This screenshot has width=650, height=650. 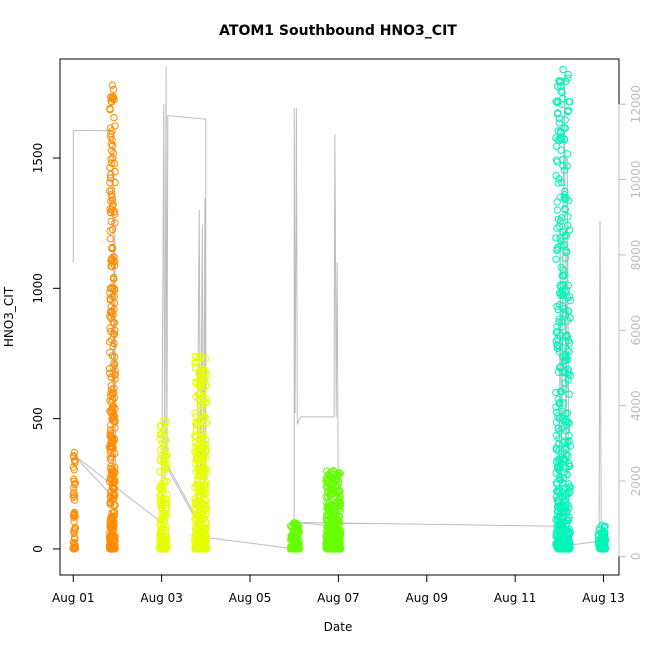 What do you see at coordinates (73, 598) in the screenshot?
I see `x-tick-label: Aug 01` at bounding box center [73, 598].